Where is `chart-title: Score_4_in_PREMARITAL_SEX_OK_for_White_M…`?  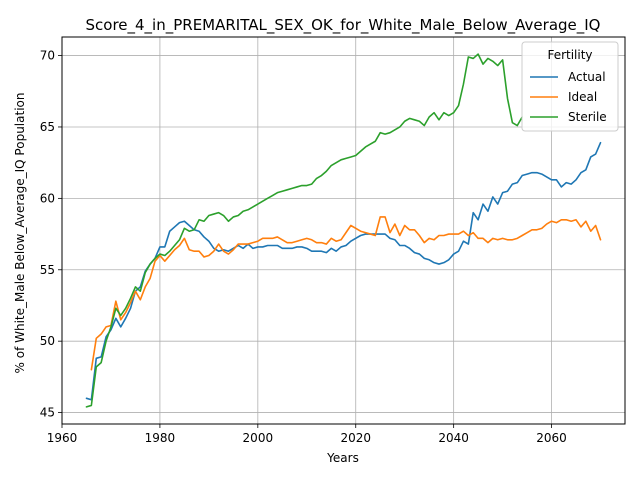
chart-title: Score_4_in_PREMARITAL_SEX_OK_for_White_M… is located at coordinates (343, 25).